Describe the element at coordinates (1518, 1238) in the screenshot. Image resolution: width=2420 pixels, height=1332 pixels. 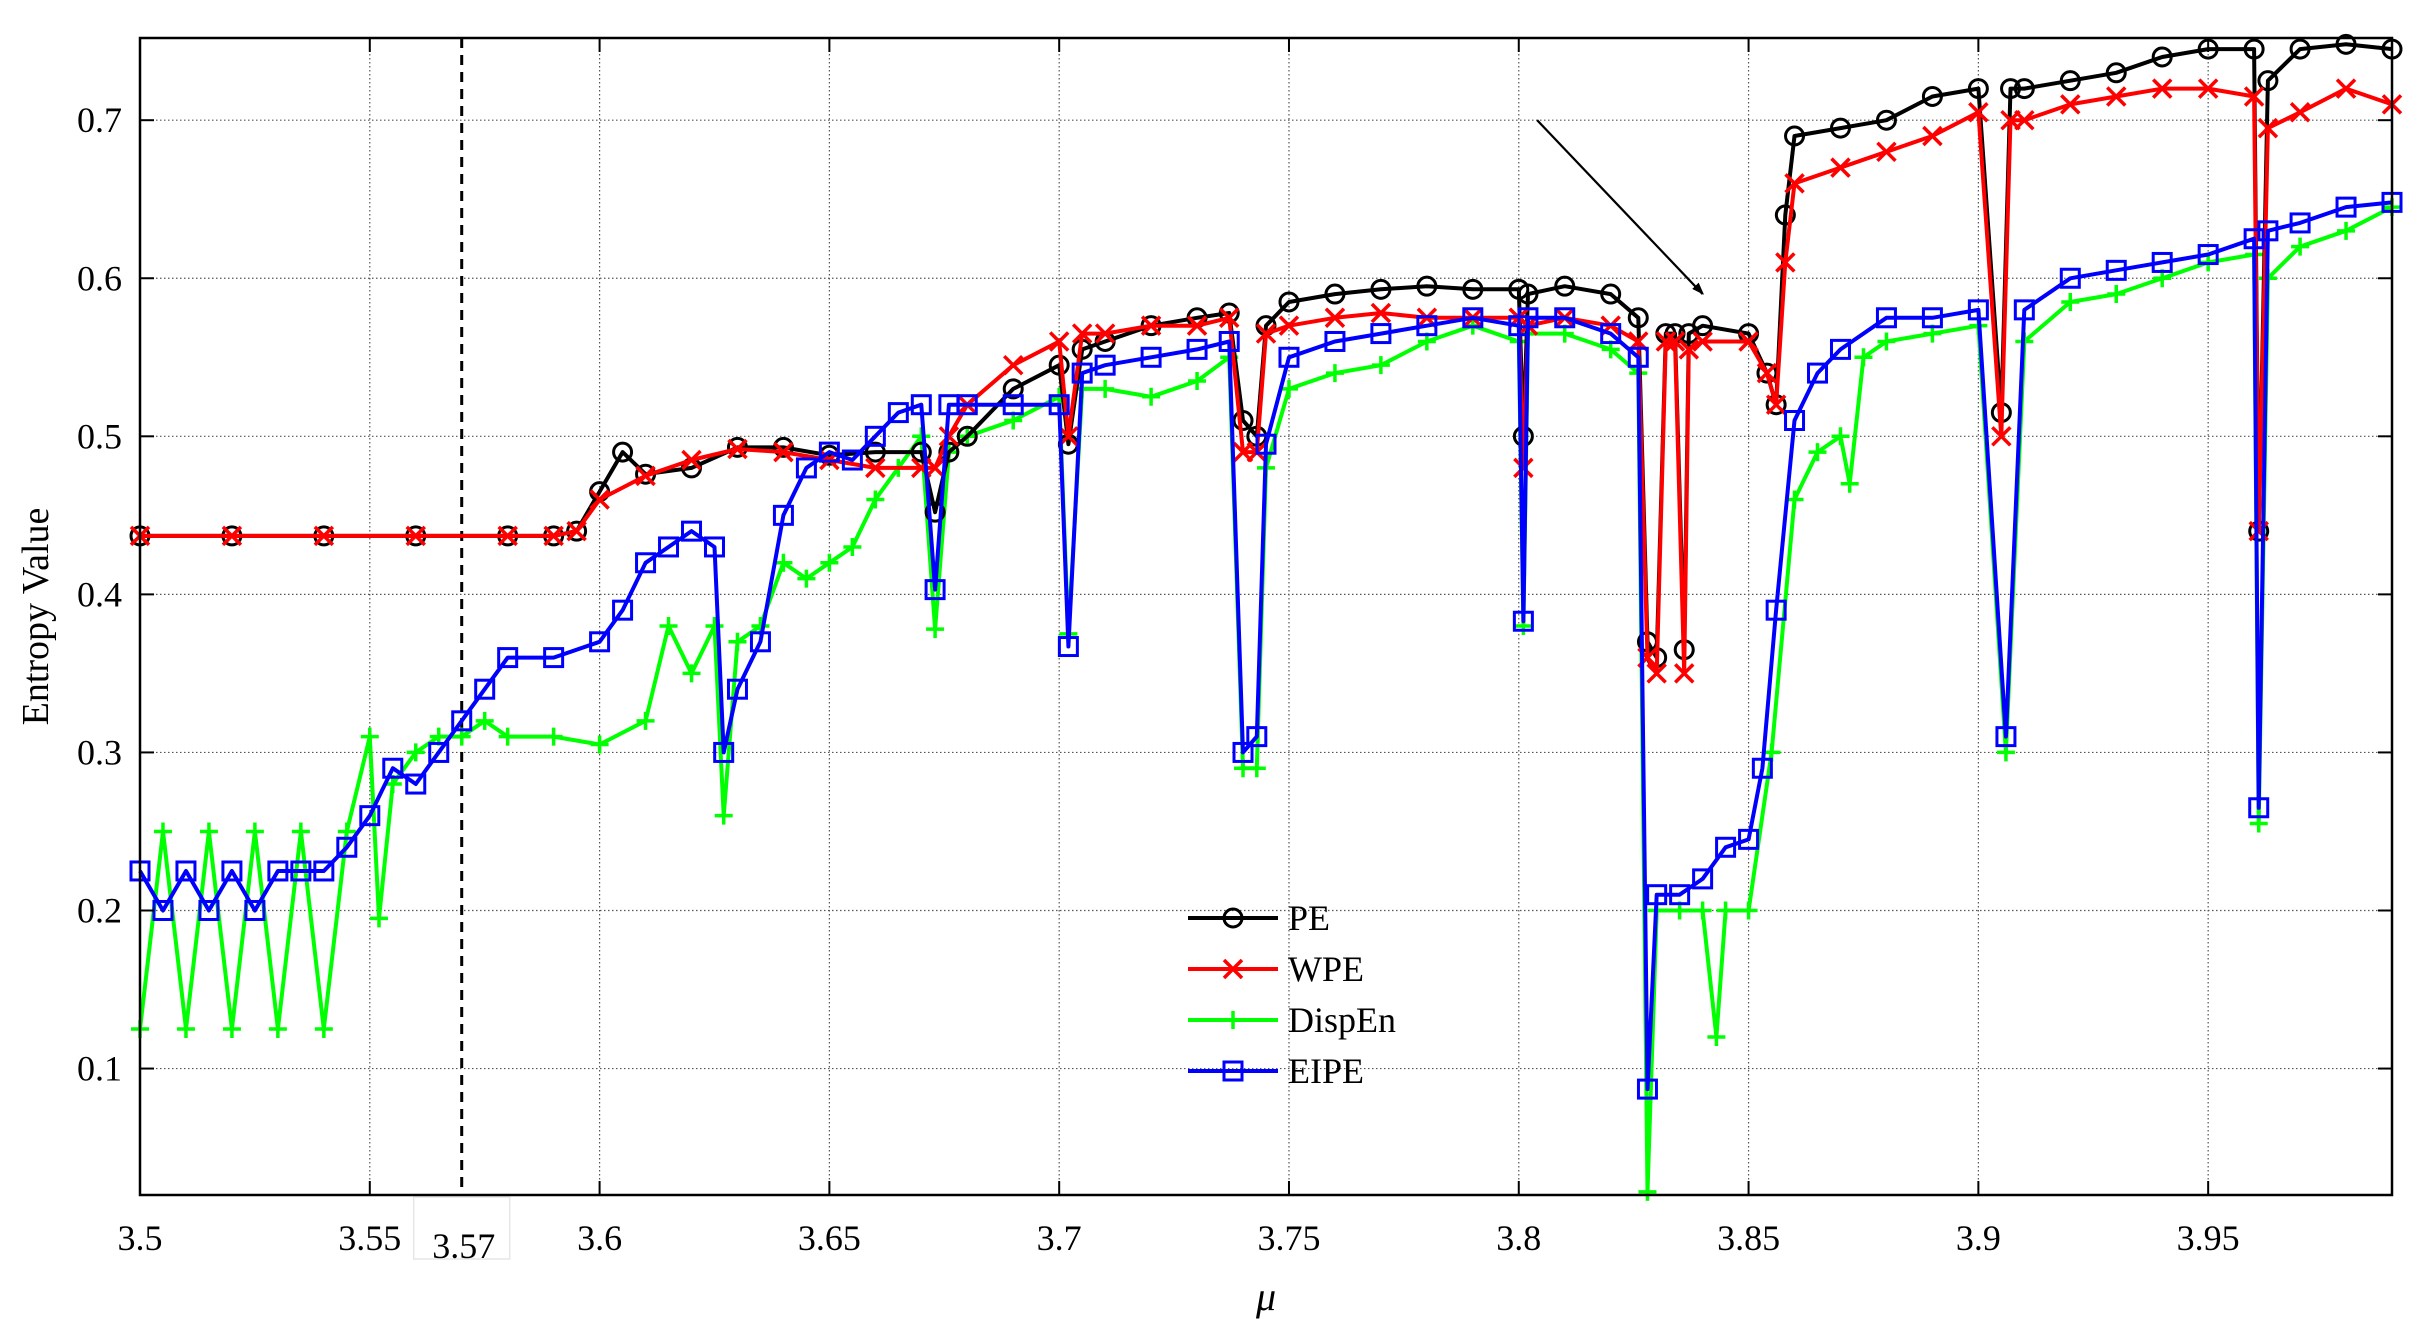
I see `x-tick-label: 3.8` at that location.